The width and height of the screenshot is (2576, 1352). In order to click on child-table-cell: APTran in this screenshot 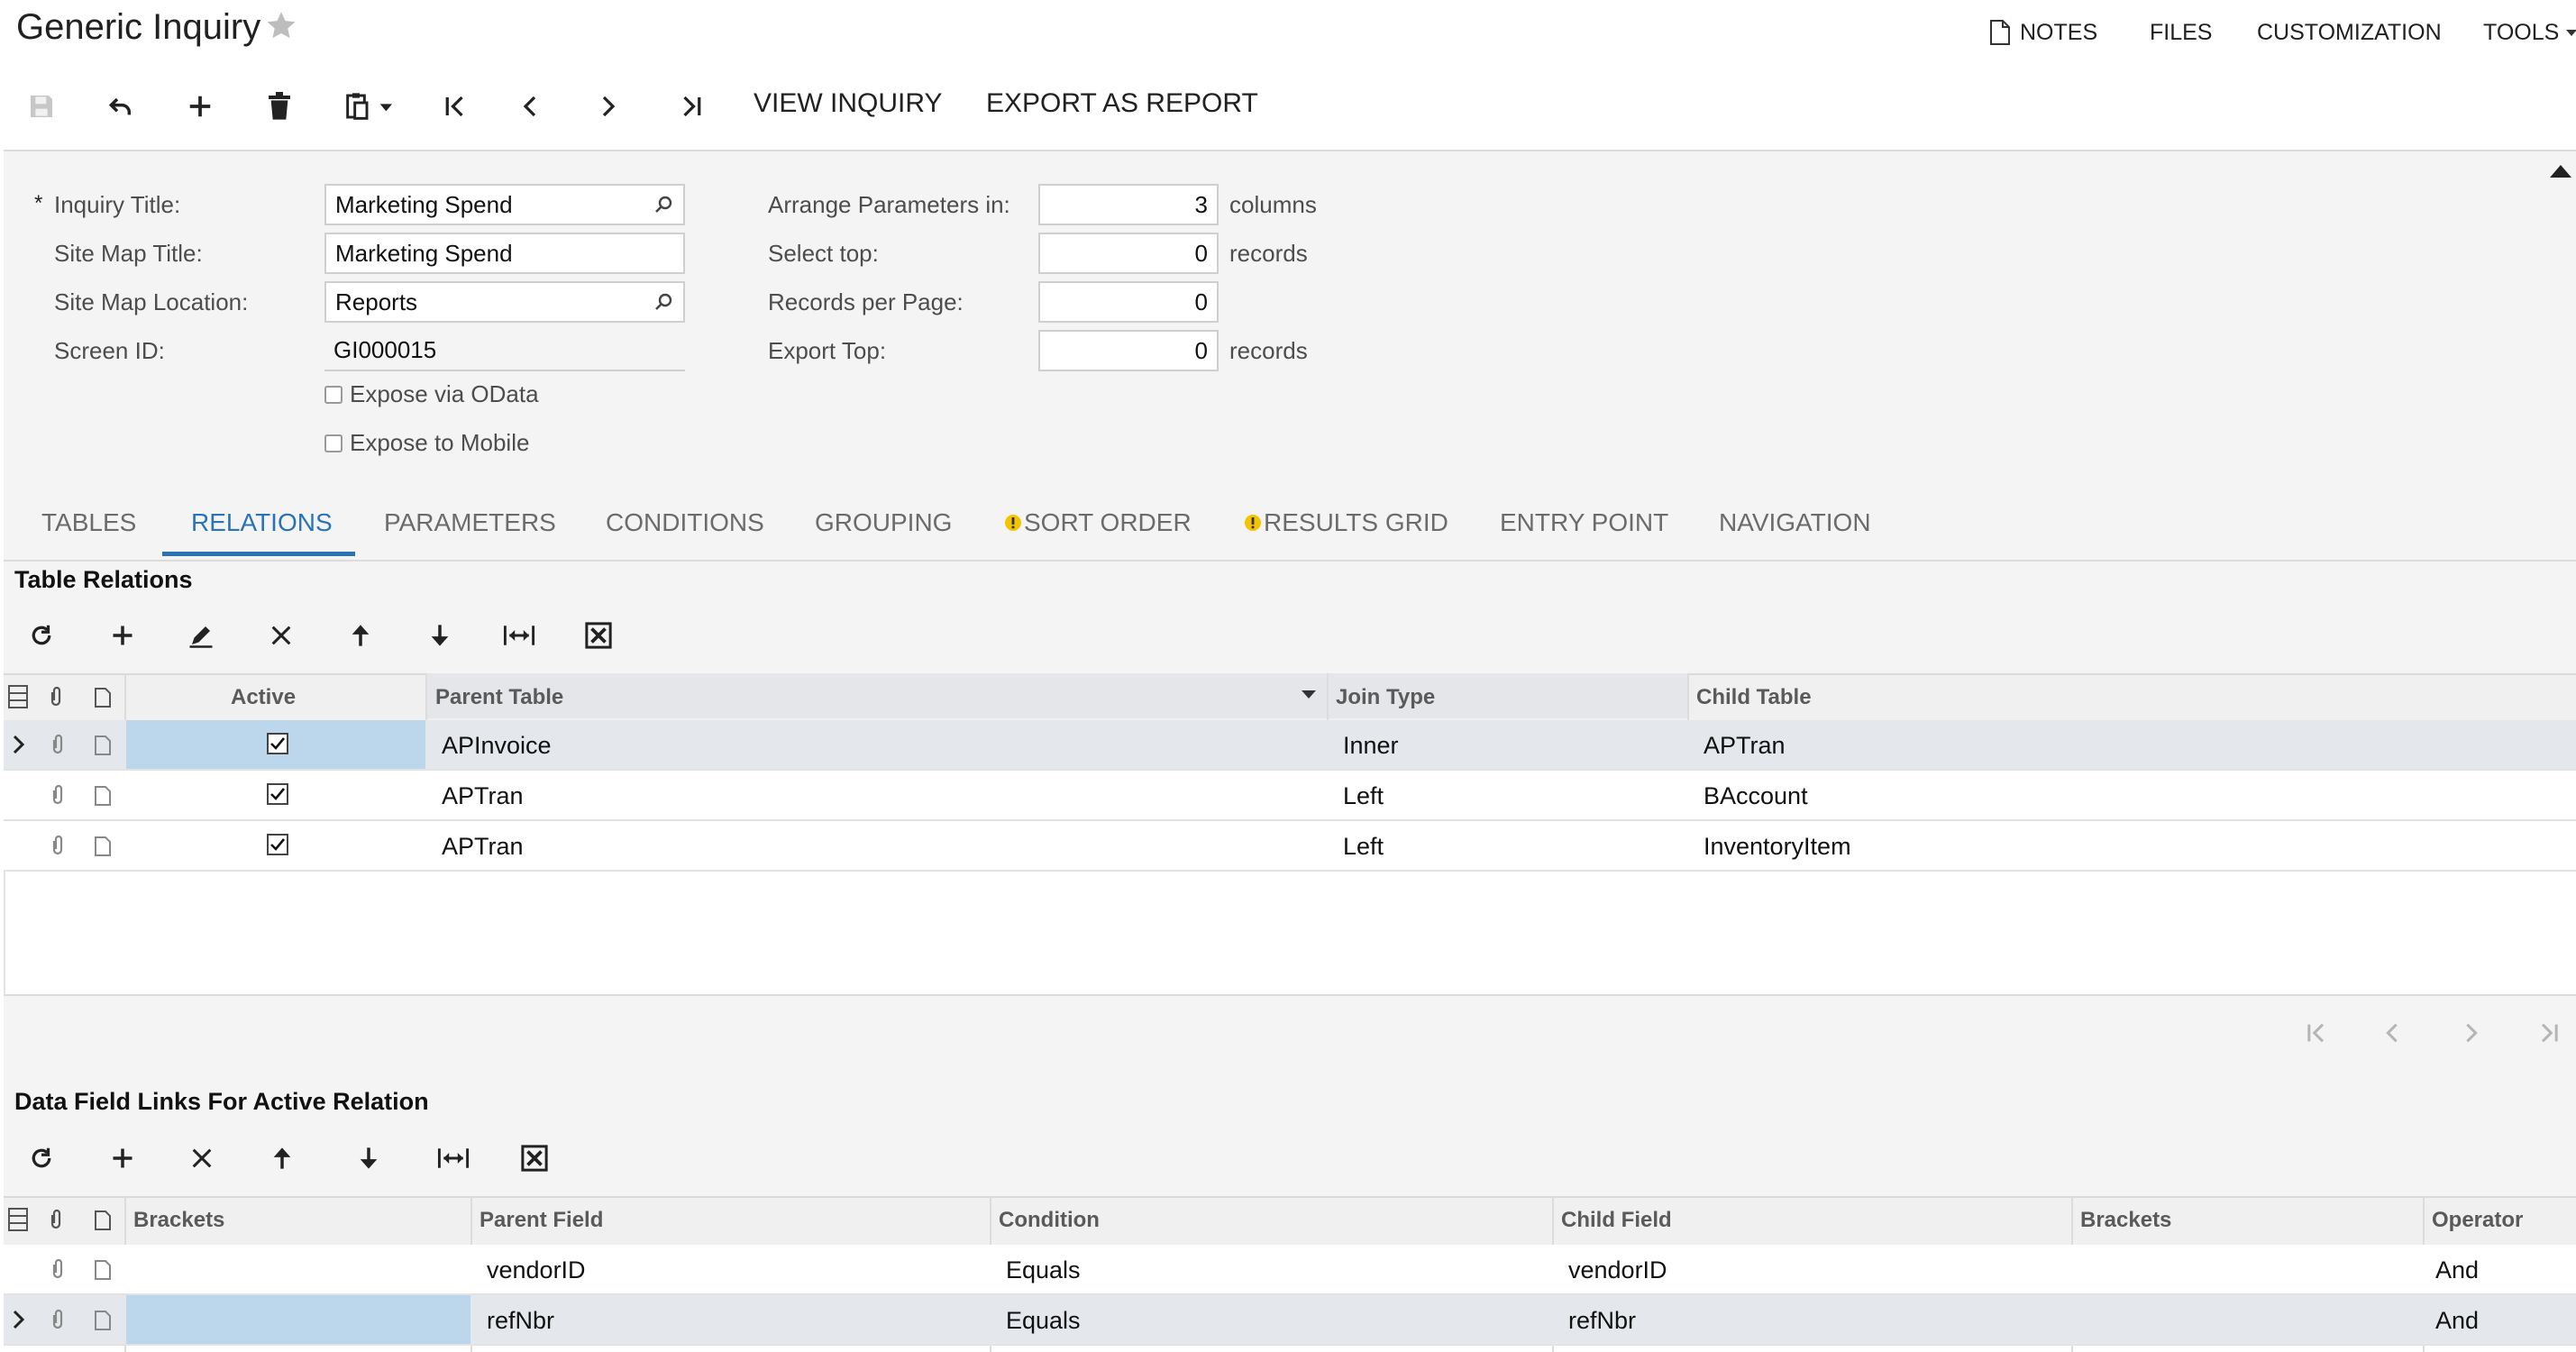, I will do `click(1745, 745)`.